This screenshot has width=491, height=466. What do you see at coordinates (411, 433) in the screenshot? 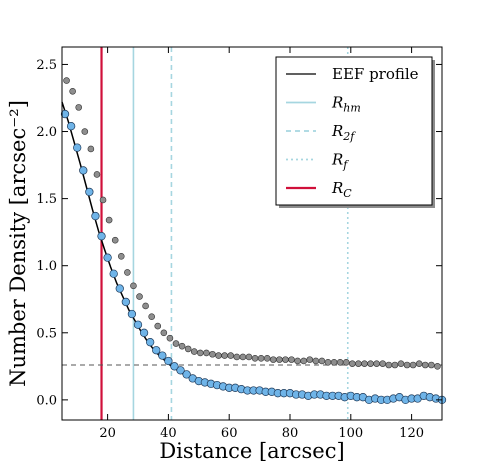
I see `x-tick-label: 120` at bounding box center [411, 433].